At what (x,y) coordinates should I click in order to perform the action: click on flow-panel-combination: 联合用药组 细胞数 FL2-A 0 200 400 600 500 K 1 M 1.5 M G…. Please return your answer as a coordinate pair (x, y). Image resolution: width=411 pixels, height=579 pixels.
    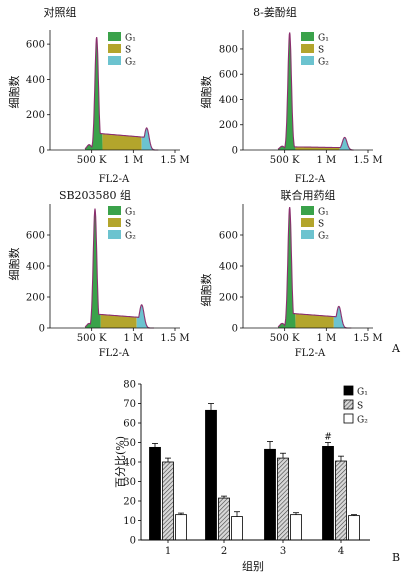
    Looking at the image, I should click on (291, 273).